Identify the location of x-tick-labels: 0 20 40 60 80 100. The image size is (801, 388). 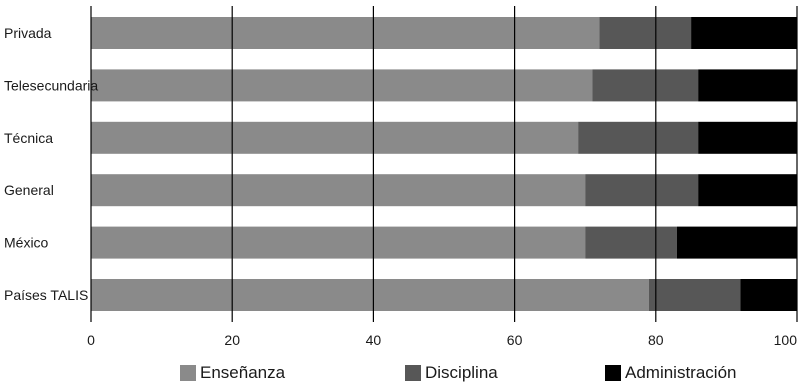
(442, 340).